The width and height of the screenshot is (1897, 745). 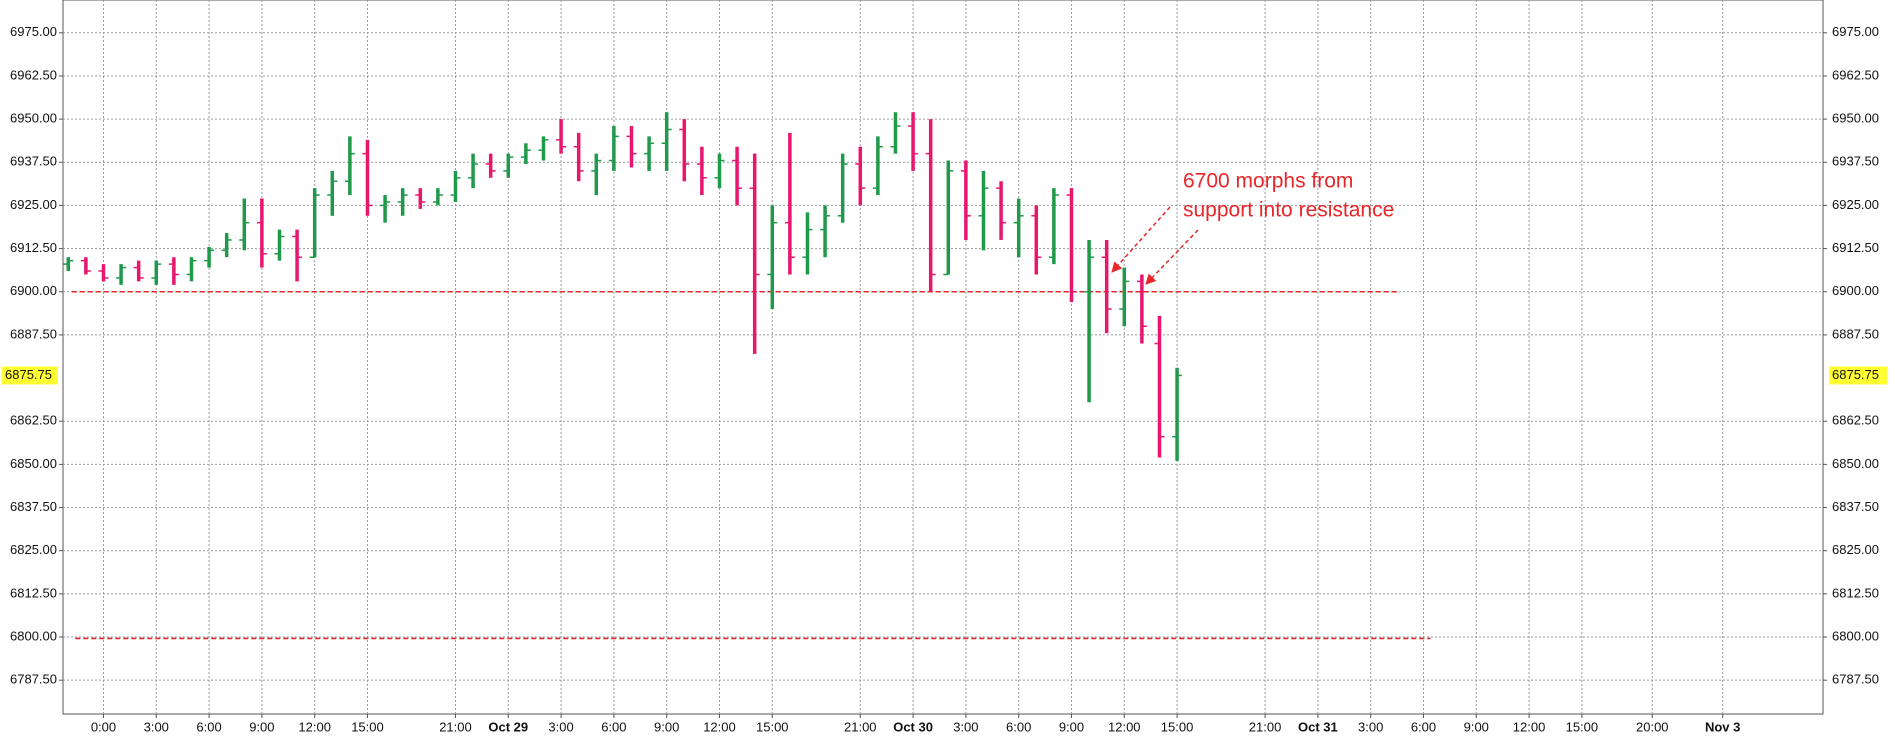 What do you see at coordinates (1652, 726) in the screenshot?
I see `x-tick-label: 20:00` at bounding box center [1652, 726].